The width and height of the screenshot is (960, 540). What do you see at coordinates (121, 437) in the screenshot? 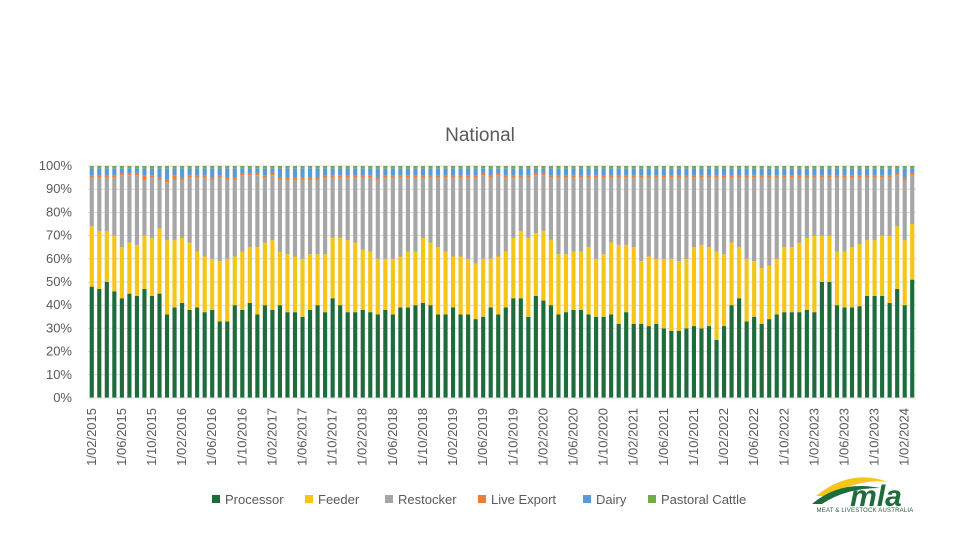
I see `x-tick-label: 1/06/2015` at bounding box center [121, 437].